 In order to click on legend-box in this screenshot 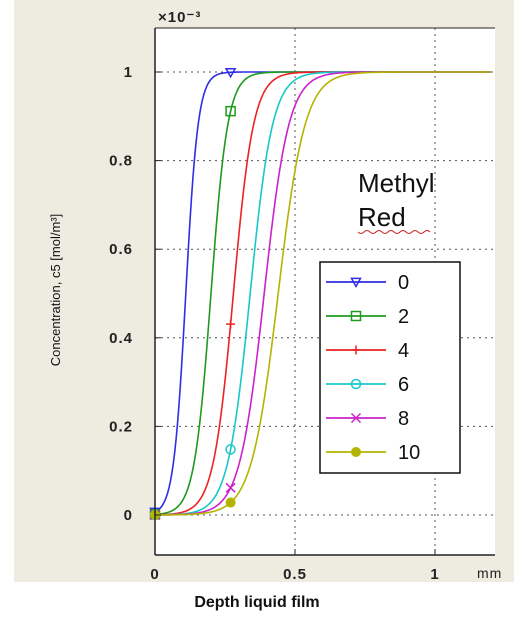, I will do `click(390, 367)`.